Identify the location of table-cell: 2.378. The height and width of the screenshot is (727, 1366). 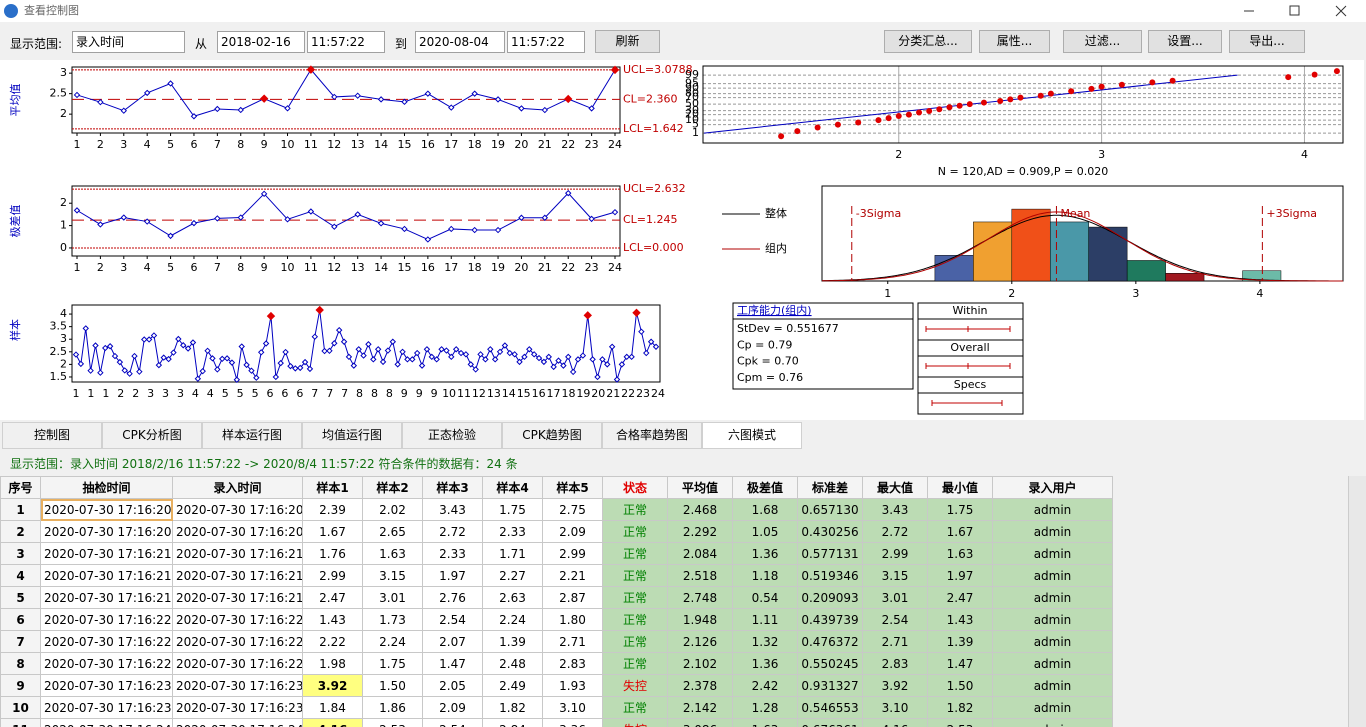
(700, 686).